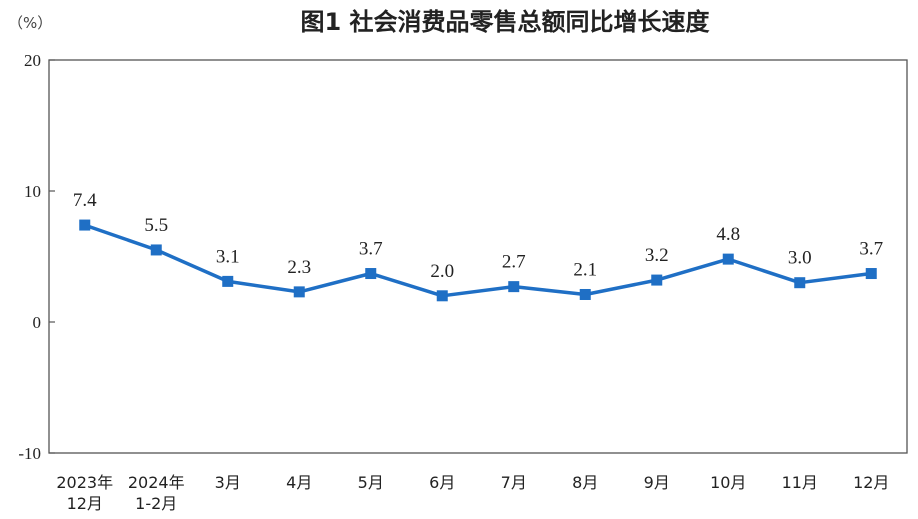 The height and width of the screenshot is (519, 918). What do you see at coordinates (84, 493) in the screenshot?
I see `x-tick-label: 2023年 12月` at bounding box center [84, 493].